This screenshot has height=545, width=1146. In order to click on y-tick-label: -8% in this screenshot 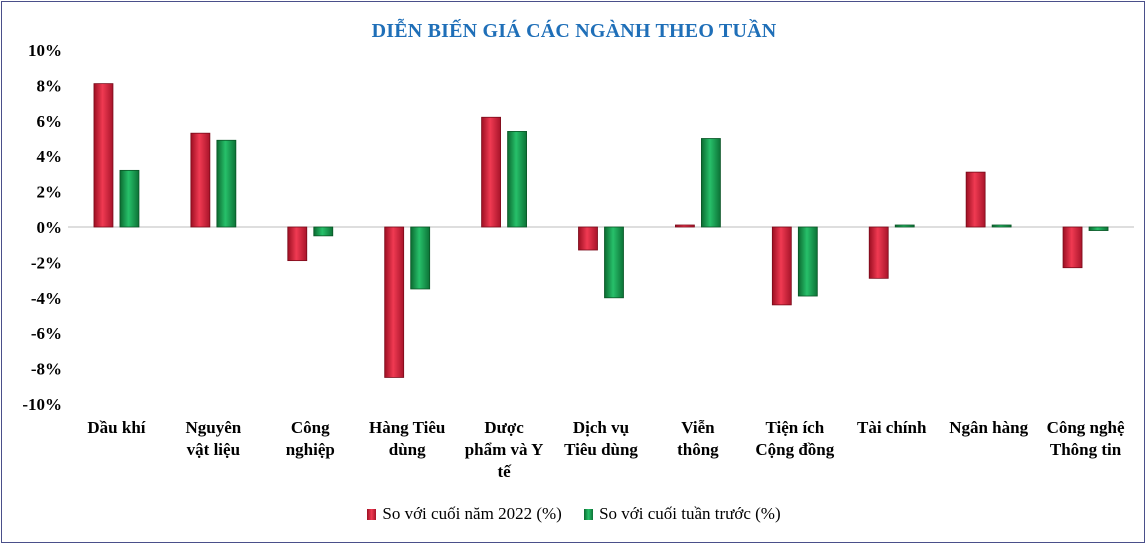, I will do `click(46, 369)`.